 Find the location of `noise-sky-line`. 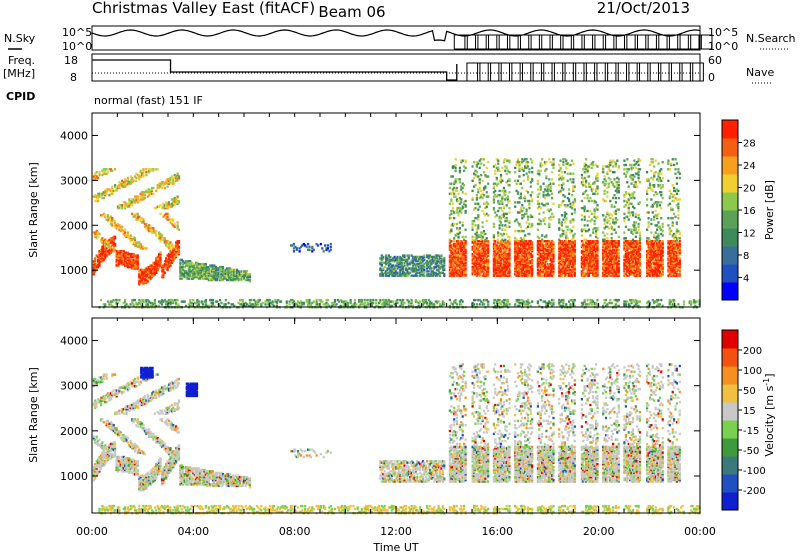

noise-sky-line is located at coordinates (396, 35).